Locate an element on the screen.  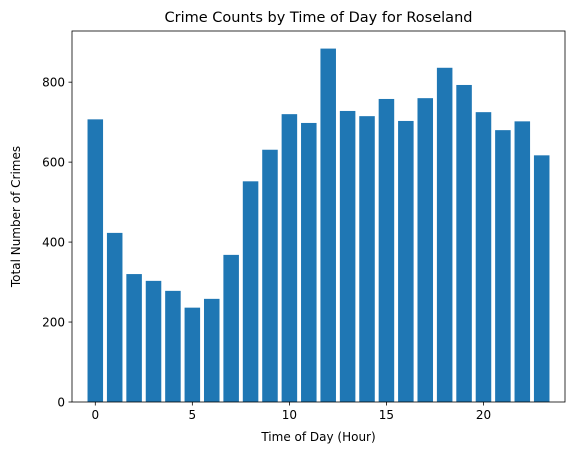
x-tick-label: 0 is located at coordinates (95, 415).